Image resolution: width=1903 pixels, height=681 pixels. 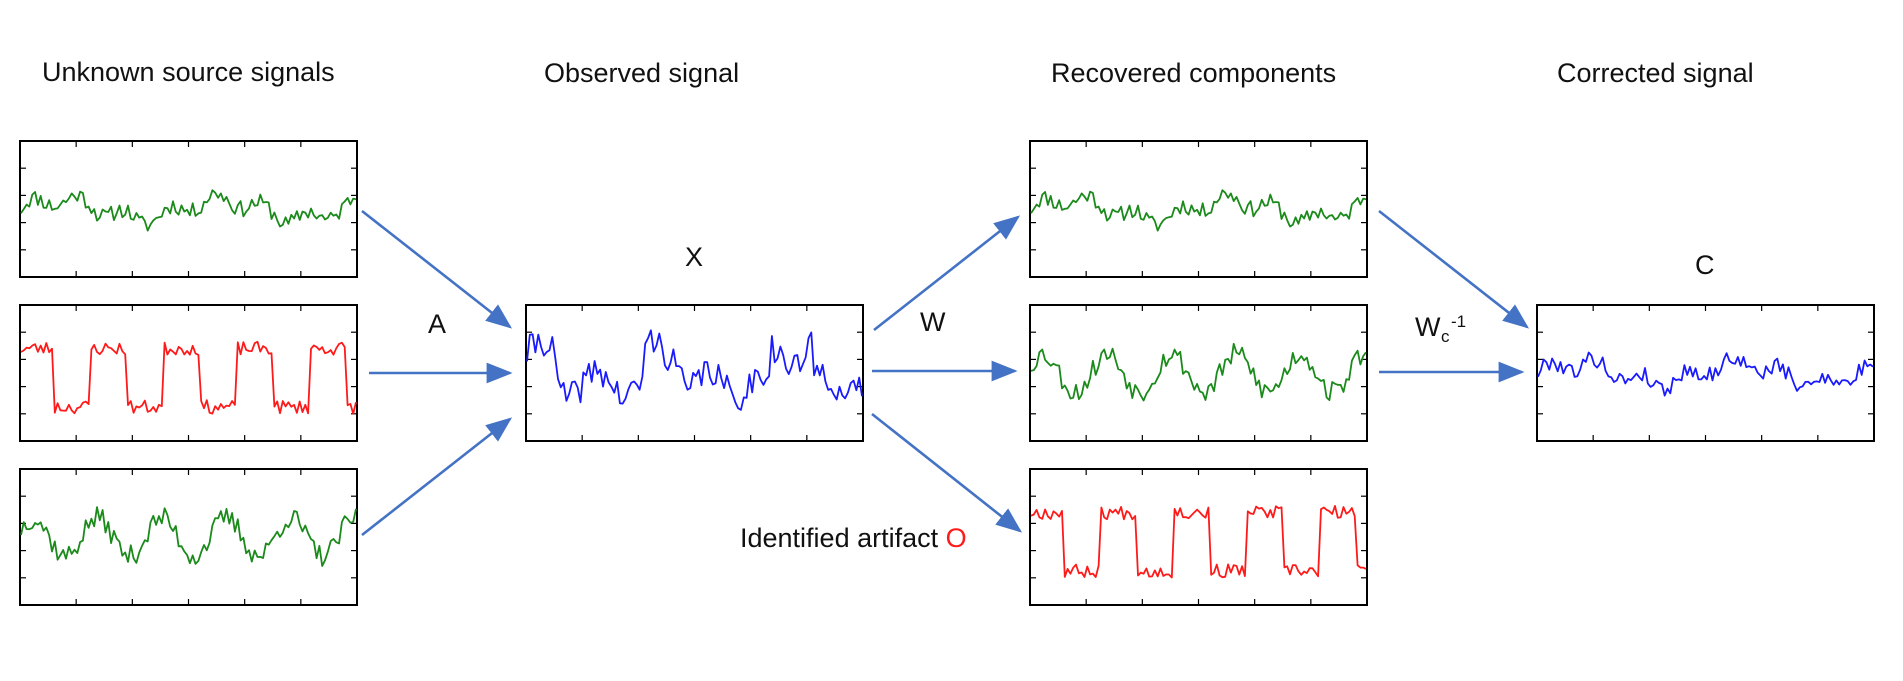 I want to click on identified-artifact-label: Identified artifact O, so click(x=853, y=538).